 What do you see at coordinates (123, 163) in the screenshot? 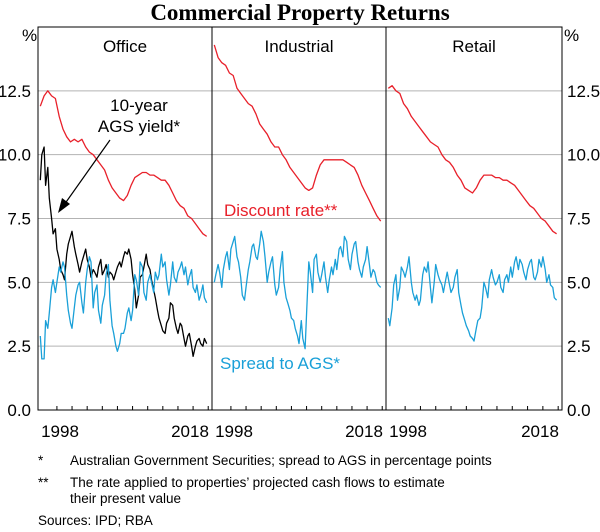
I see `series-discount-rate-office` at bounding box center [123, 163].